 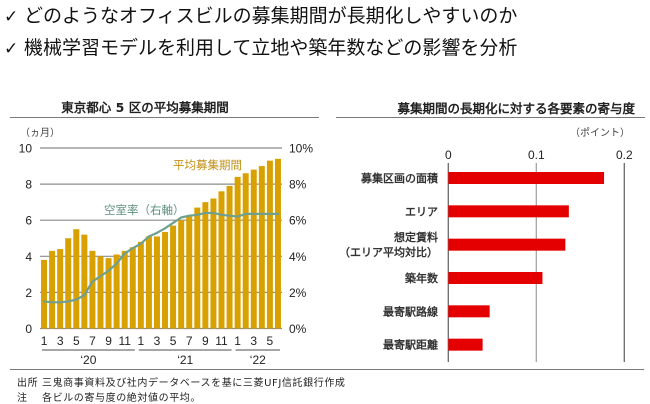 I want to click on check-icon: ✓, so click(x=11, y=17).